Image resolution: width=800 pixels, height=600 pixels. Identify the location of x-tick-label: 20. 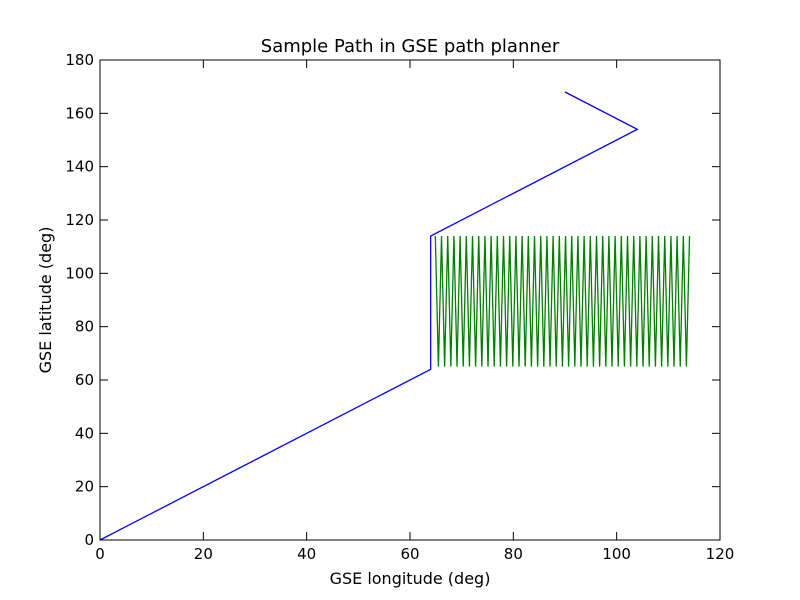
(203, 554).